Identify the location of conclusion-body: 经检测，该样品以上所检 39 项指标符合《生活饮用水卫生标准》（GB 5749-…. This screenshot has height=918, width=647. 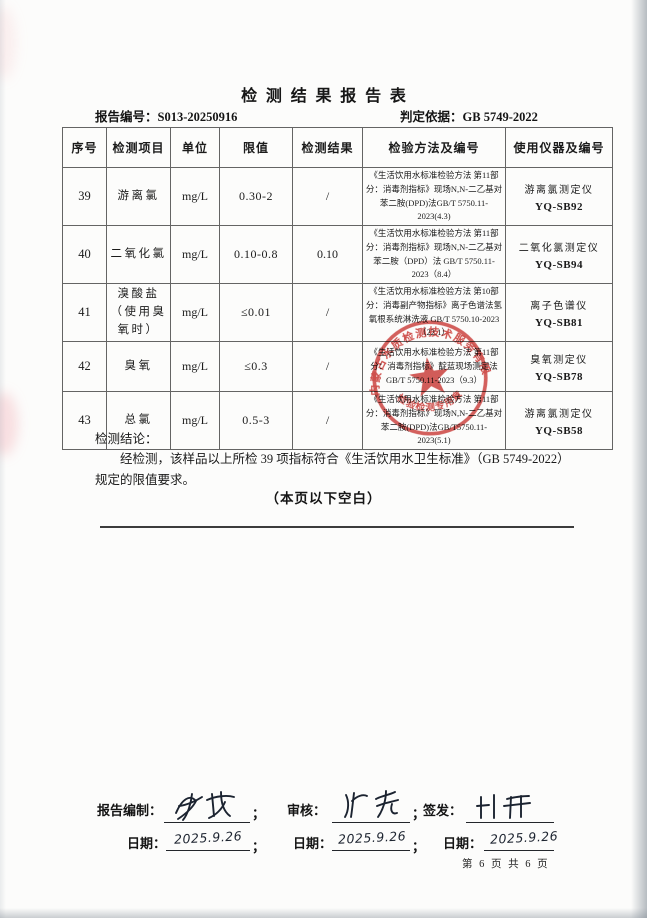
(332, 469).